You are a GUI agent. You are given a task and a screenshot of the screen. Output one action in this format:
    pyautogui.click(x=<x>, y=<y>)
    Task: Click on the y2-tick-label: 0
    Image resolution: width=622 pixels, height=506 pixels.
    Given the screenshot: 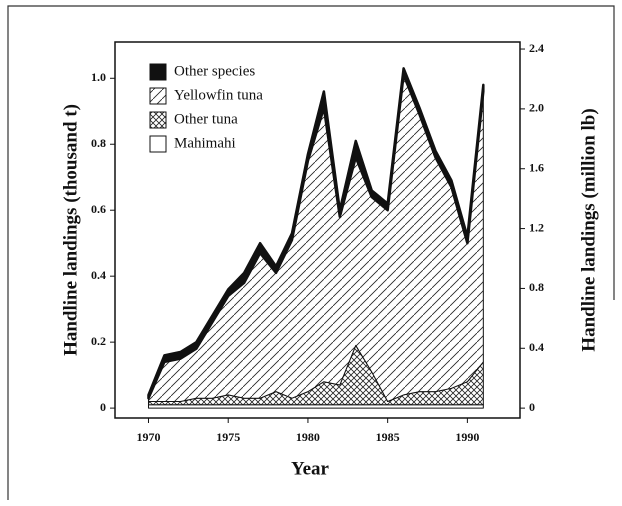 What is the action you would take?
    pyautogui.click(x=532, y=407)
    